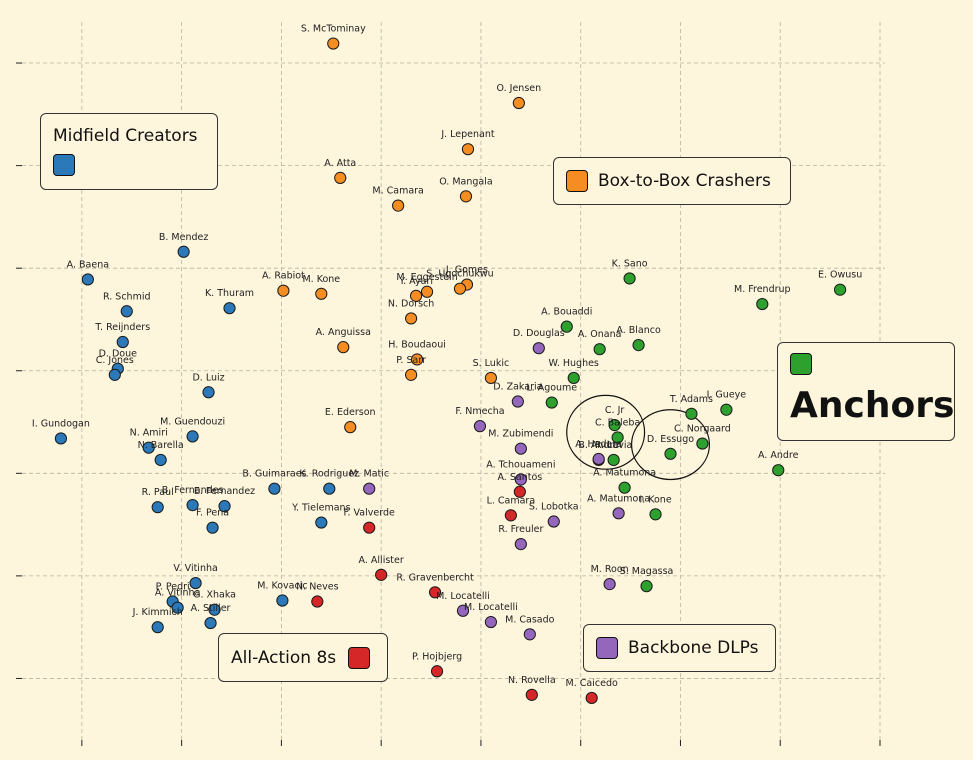 The width and height of the screenshot is (973, 760). I want to click on point-label: T. Reijnders, so click(122, 327).